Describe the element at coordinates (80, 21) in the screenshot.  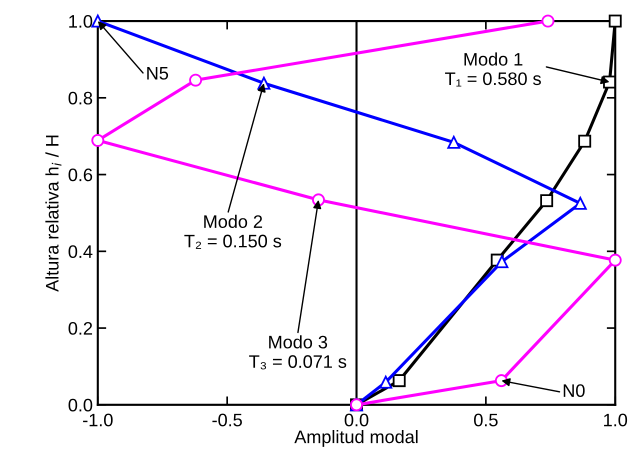
I see `y-tick-label: 1.0` at that location.